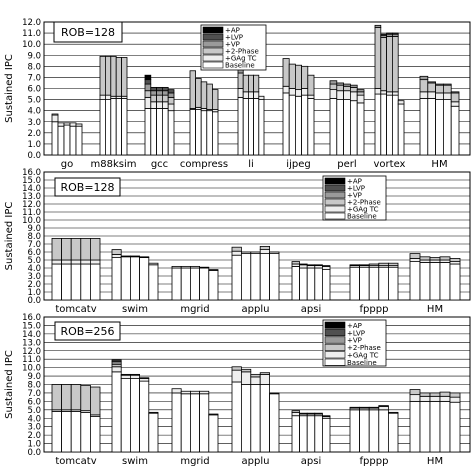  I want to click on y-tick-label: 1.0, so click(34, 145).